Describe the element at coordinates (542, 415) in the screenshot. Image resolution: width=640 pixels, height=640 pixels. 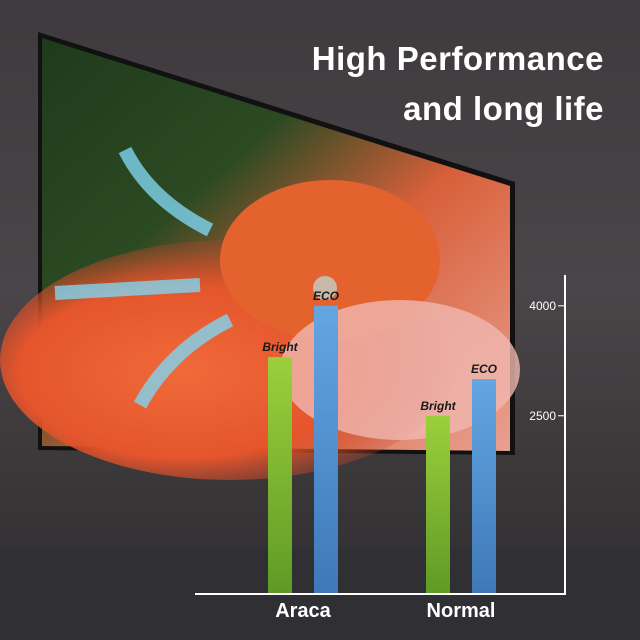
I see `y-tick-label: 2500` at that location.